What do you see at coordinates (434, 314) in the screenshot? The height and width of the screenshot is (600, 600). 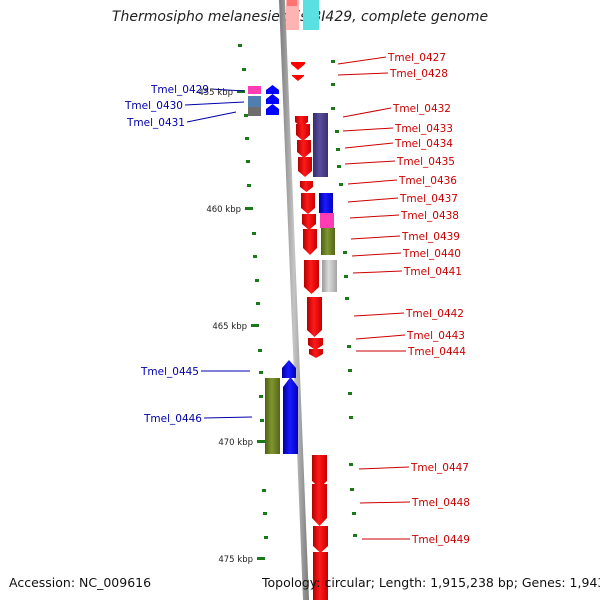 I see `gene-label: Tmel_0442` at bounding box center [434, 314].